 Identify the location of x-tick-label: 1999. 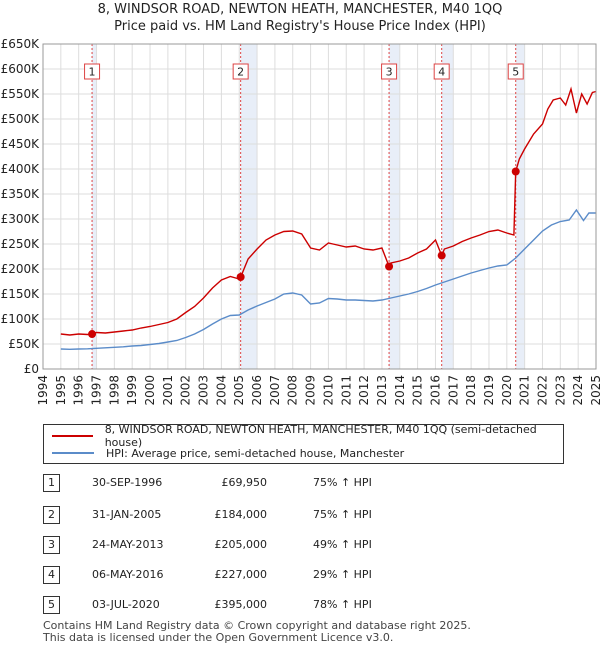
(132, 390).